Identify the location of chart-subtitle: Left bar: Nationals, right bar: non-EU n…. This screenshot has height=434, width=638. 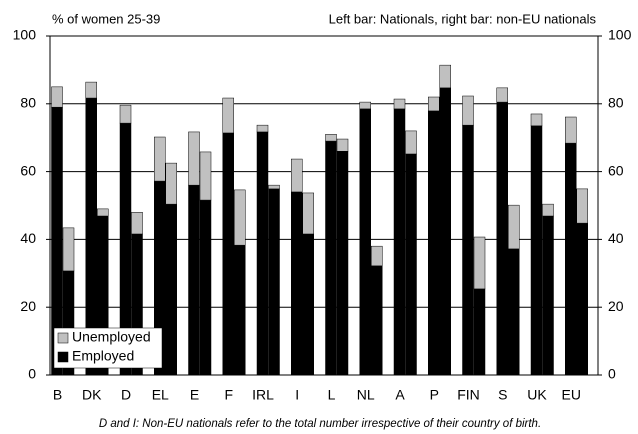
(463, 18).